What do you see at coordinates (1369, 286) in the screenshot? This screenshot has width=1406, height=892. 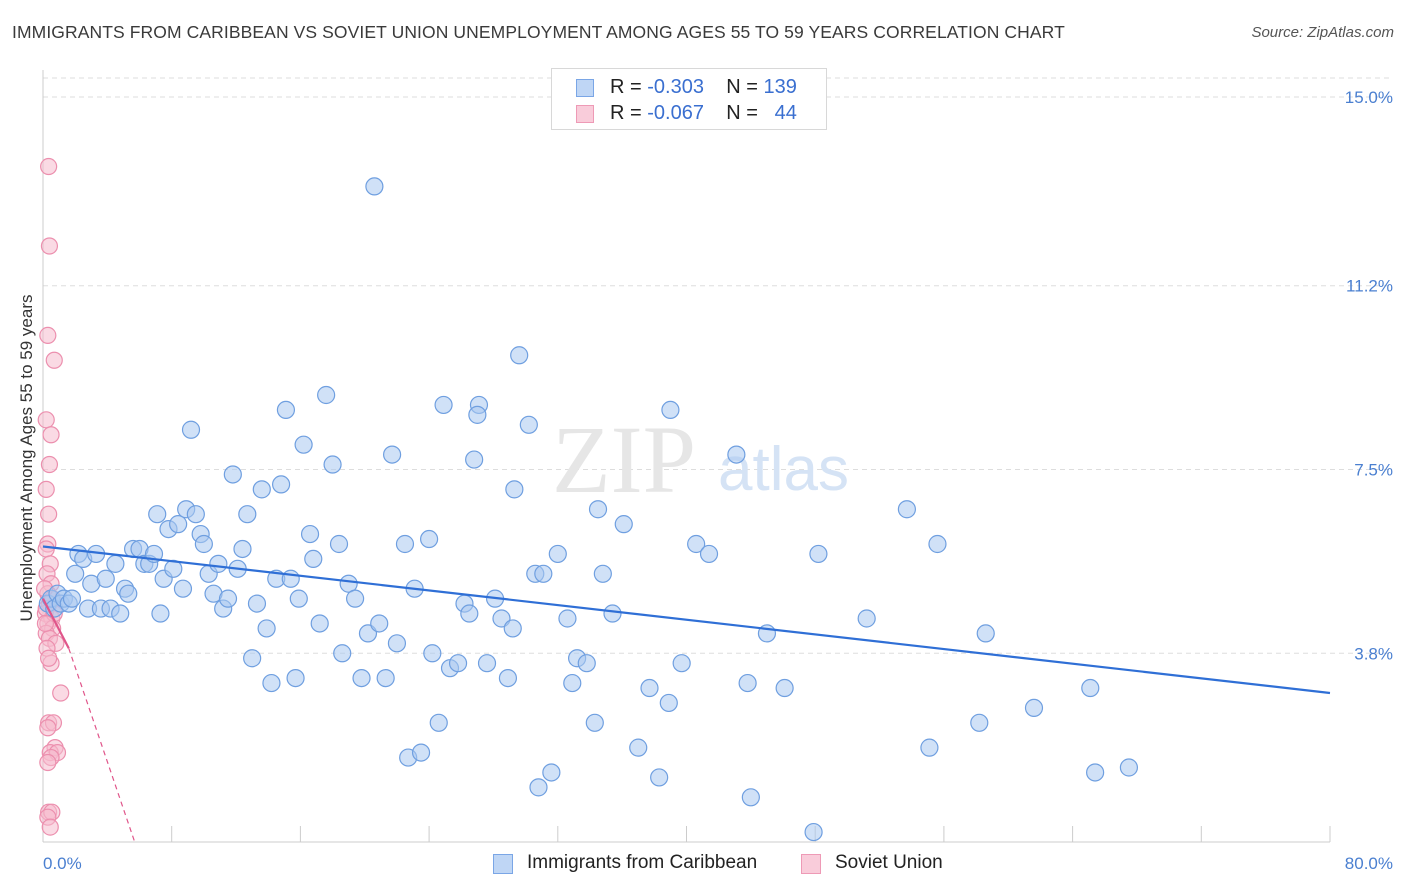 I see `y-tick-label: 11.2%` at bounding box center [1369, 286].